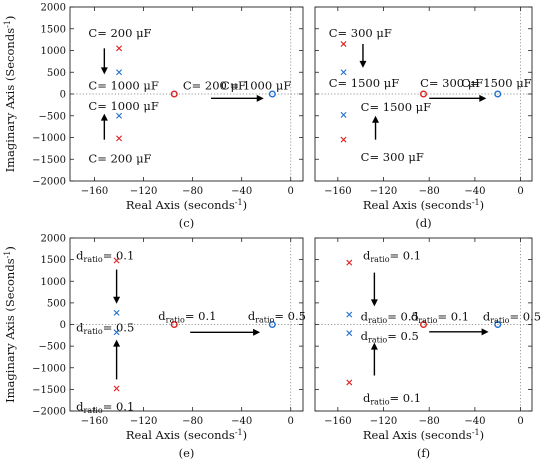 The height and width of the screenshot is (461, 550). What do you see at coordinates (423, 223) in the screenshot?
I see `panel-label: (d)` at bounding box center [423, 223].